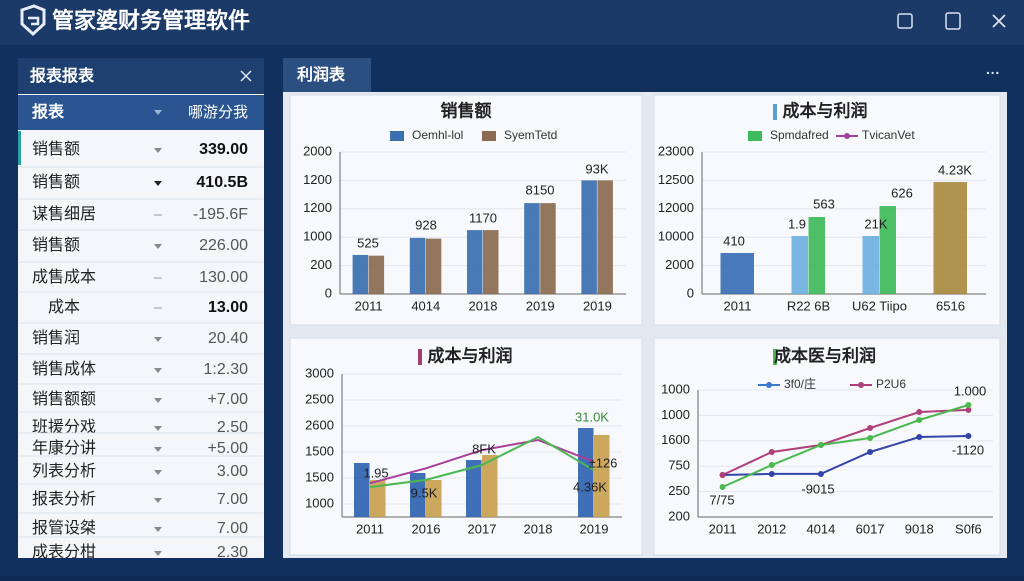 This screenshot has width=1024, height=581. What do you see at coordinates (799, 135) in the screenshot?
I see `legend-label: Spmdafred` at bounding box center [799, 135].